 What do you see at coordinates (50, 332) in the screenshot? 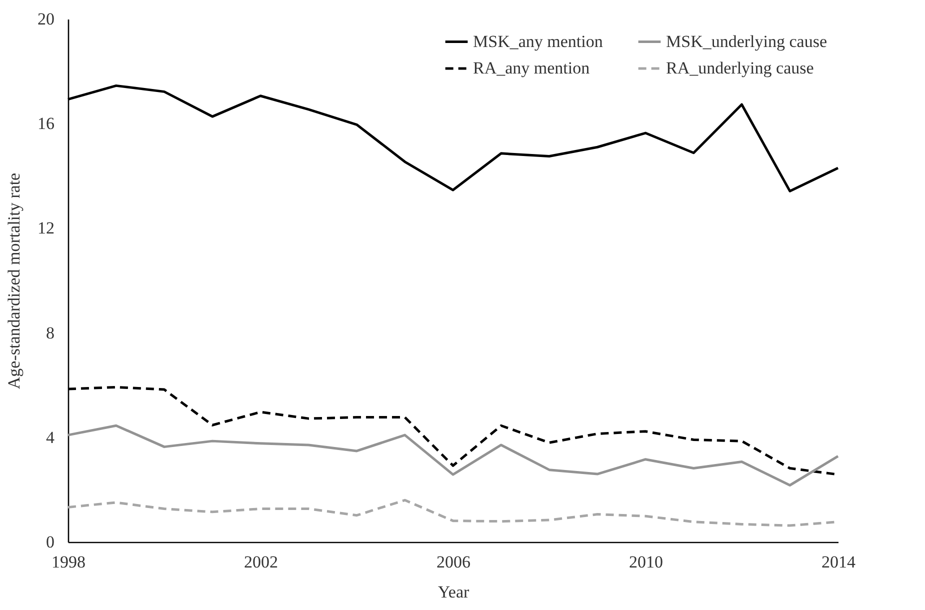
I see `y-tick-label: 8` at bounding box center [50, 332].